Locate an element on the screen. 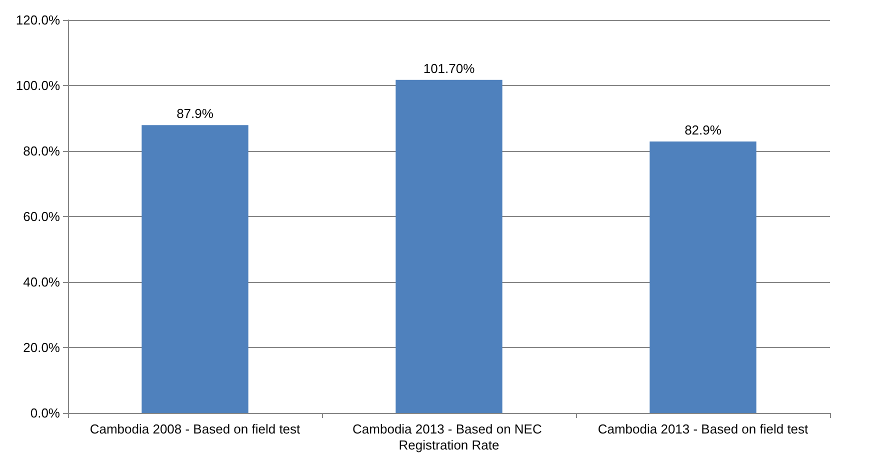 The image size is (870, 459). y-tick-label: 20.0% is located at coordinates (41, 347).